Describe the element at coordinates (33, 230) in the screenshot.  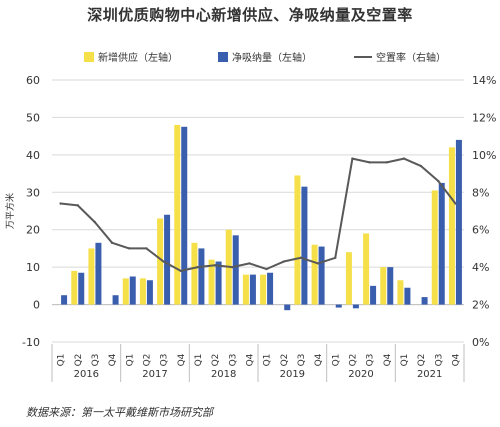
I see `y-tick-label: 20` at that location.